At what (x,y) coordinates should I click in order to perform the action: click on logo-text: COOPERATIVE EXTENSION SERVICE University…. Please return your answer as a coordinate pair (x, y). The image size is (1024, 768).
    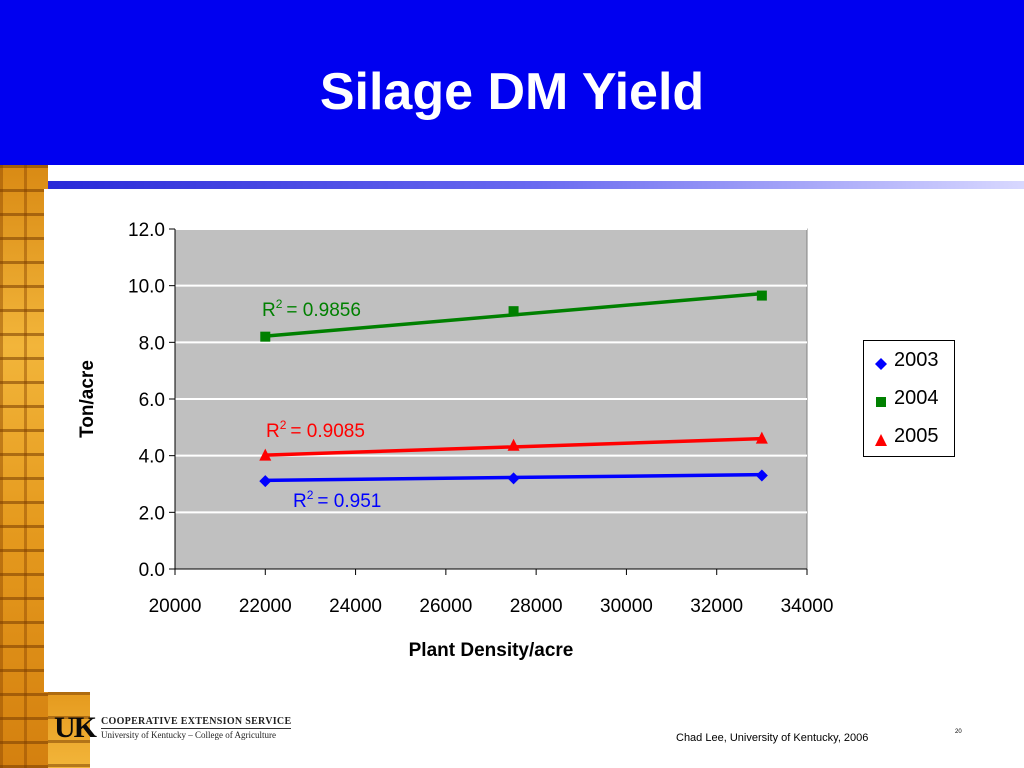
    Looking at the image, I should click on (196, 728).